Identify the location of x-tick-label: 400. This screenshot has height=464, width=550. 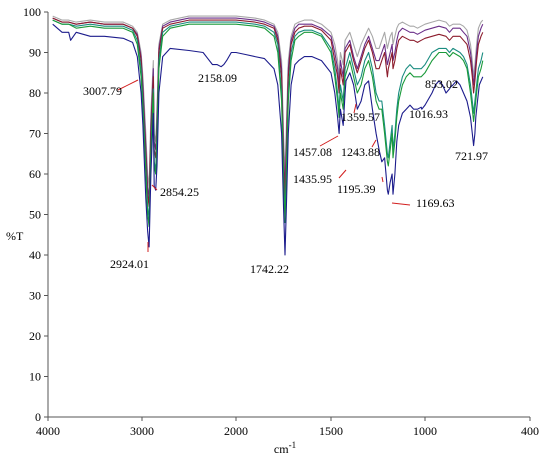
(530, 431).